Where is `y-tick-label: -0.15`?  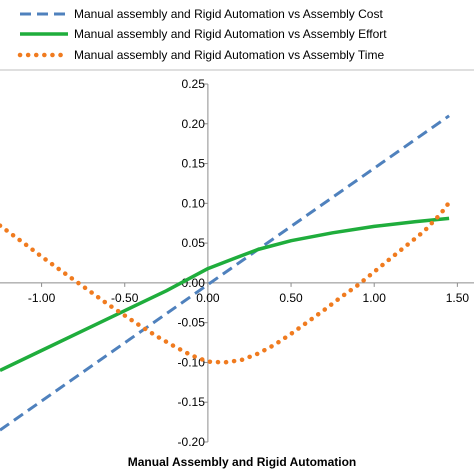
y-tick-label: -0.15 is located at coordinates (192, 402).